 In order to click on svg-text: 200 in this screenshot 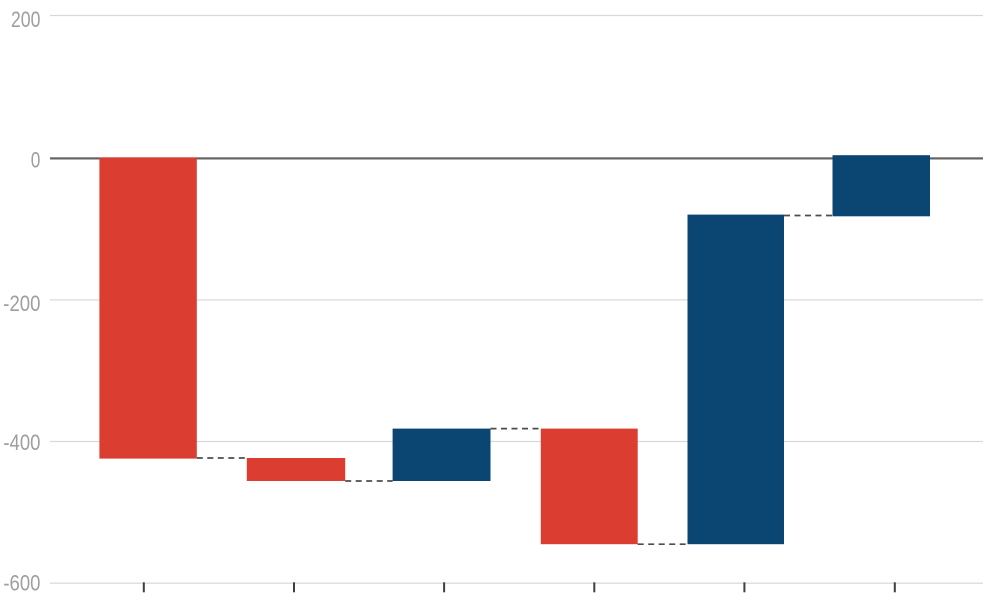, I will do `click(25, 19)`.